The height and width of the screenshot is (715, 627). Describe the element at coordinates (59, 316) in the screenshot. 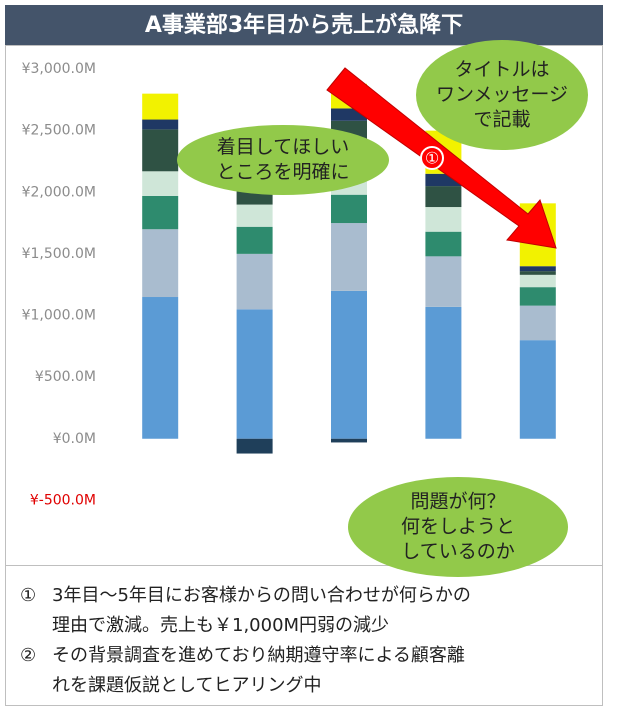

I see `y-tick-label: ¥1,000.0M` at that location.